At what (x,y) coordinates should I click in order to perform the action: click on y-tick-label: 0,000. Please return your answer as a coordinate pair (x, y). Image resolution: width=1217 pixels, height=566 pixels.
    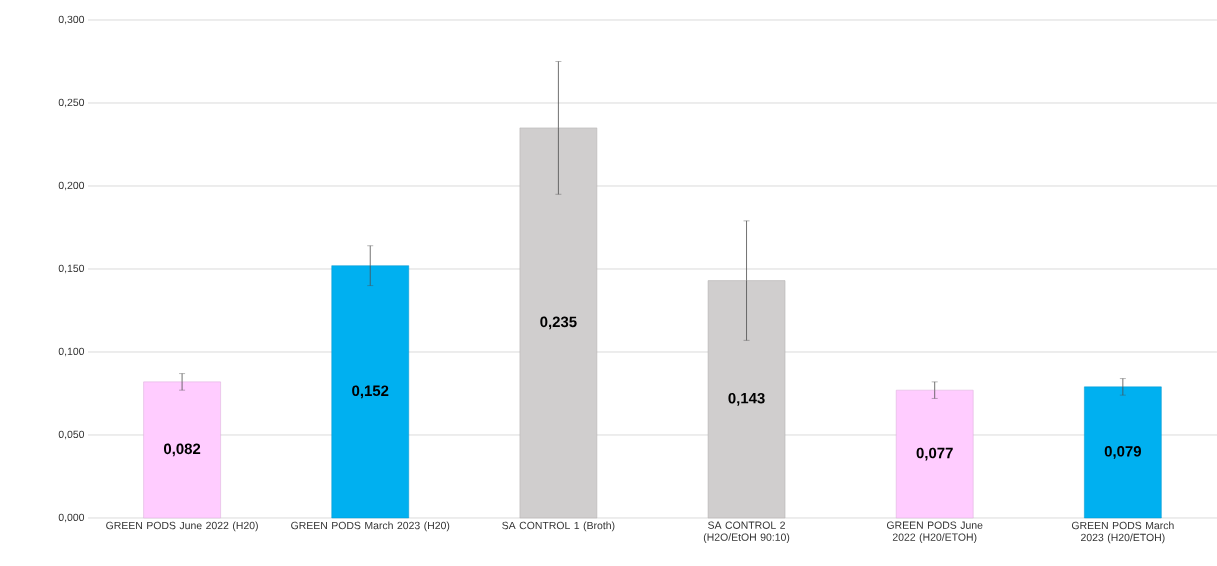
    Looking at the image, I should click on (71, 518).